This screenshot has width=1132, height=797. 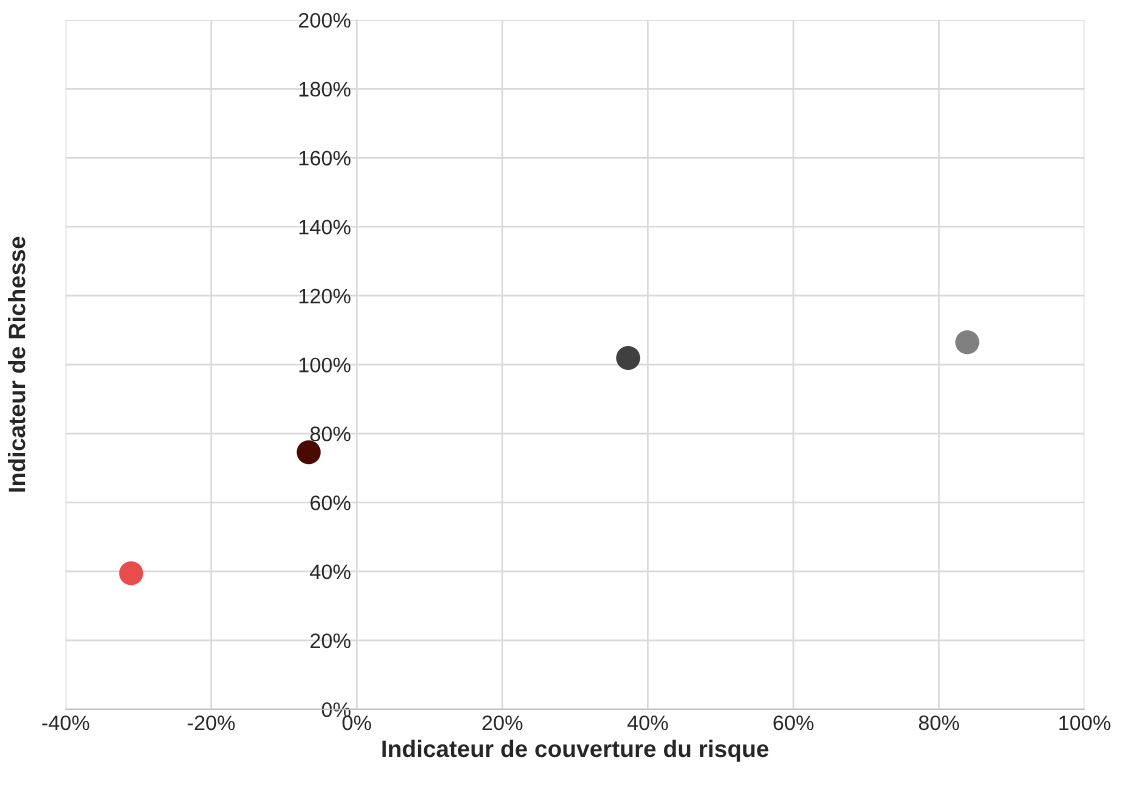 What do you see at coordinates (939, 723) in the screenshot?
I see `x-tick-label: 80%` at bounding box center [939, 723].